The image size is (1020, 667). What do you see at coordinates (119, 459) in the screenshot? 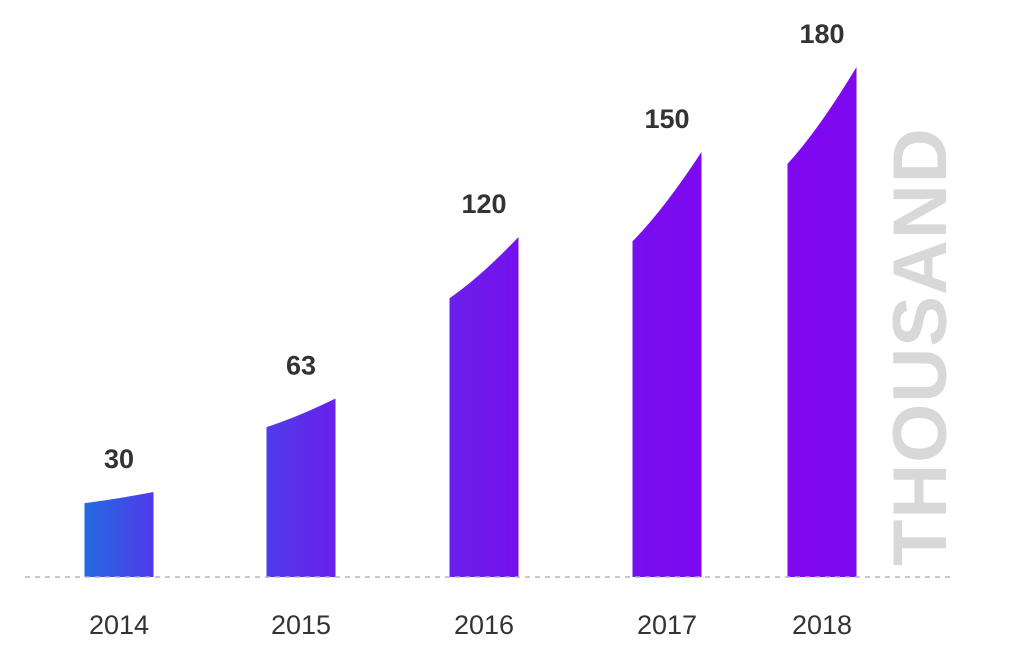
I see `value-label-2014: 30` at bounding box center [119, 459].